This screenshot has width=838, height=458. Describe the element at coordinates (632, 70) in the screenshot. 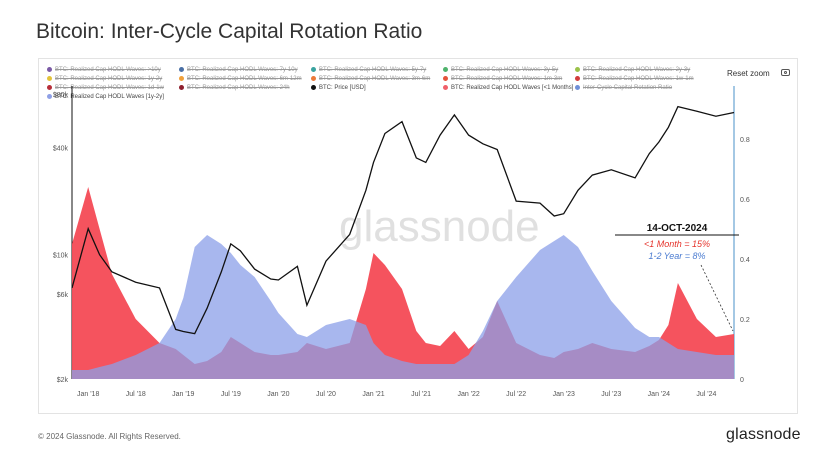

I see `legend-item: BTC: Realized Cap HODL Waves: 2y-3y` at that location.